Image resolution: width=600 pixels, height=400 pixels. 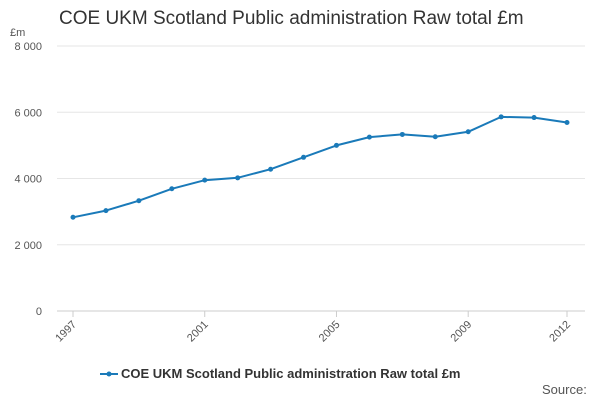 I want to click on y-tick-label: 8 000, so click(x=28, y=47).